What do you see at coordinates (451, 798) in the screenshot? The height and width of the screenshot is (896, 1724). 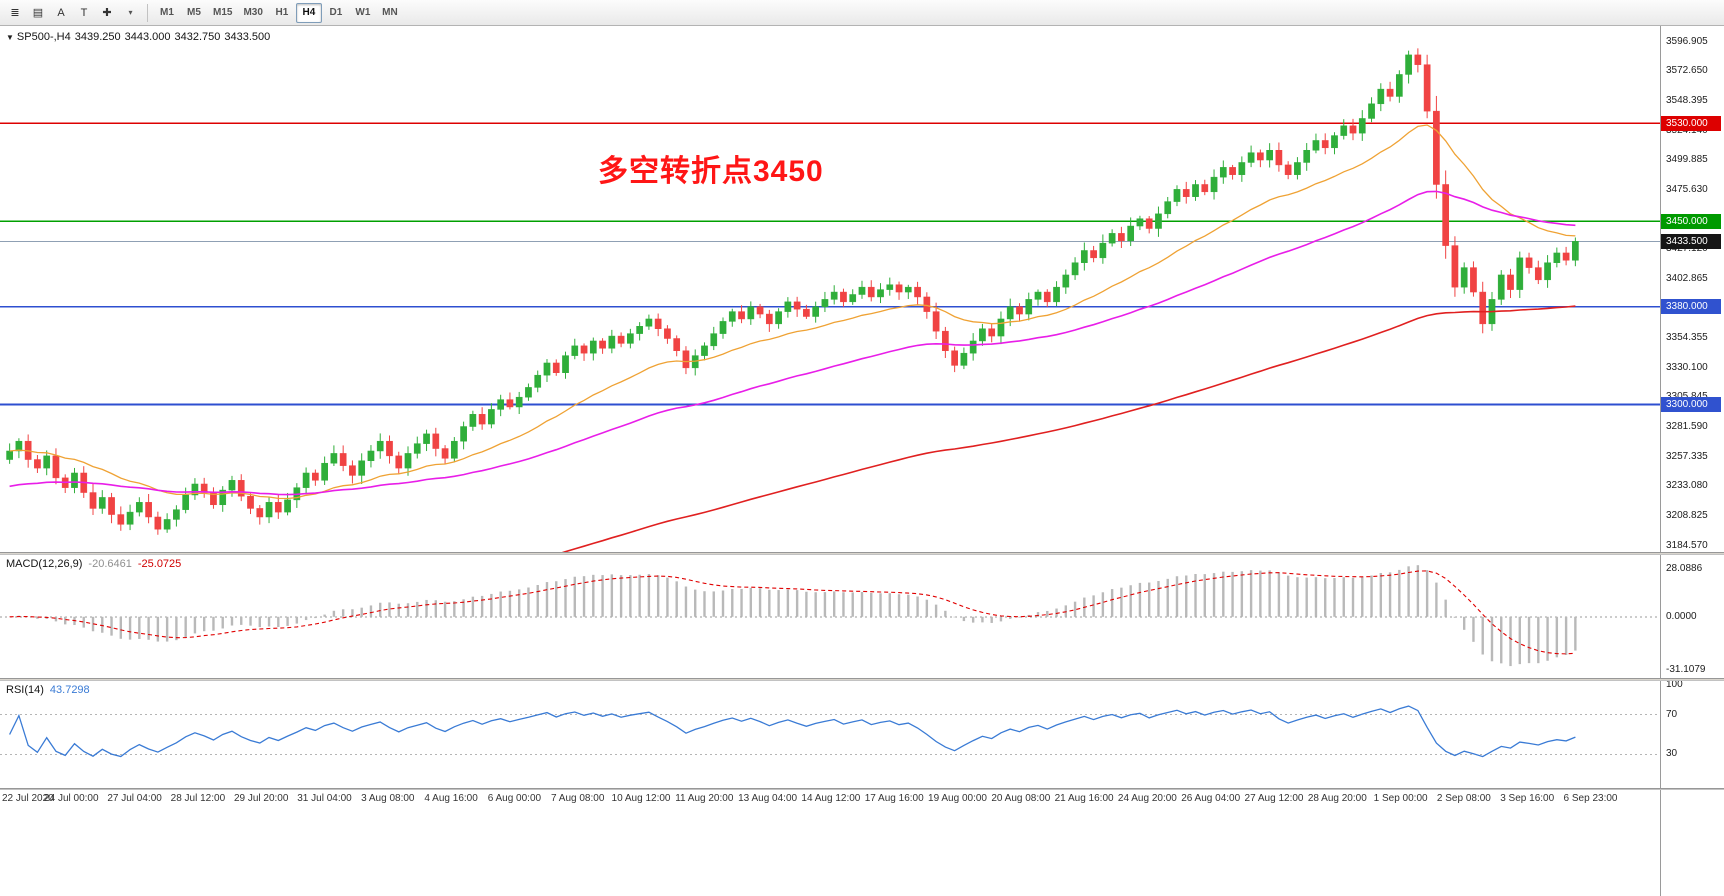 I see `time-label: 4 Aug 16:00` at bounding box center [451, 798].